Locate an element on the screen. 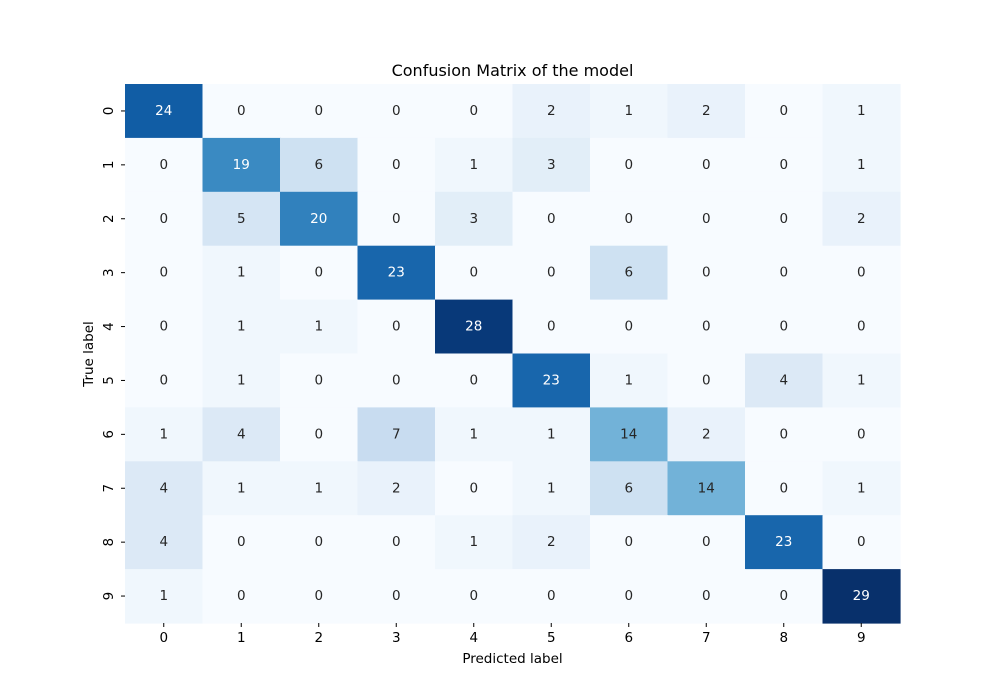 This screenshot has width=1000, height=700. y-axis-label: True label is located at coordinates (89, 354).